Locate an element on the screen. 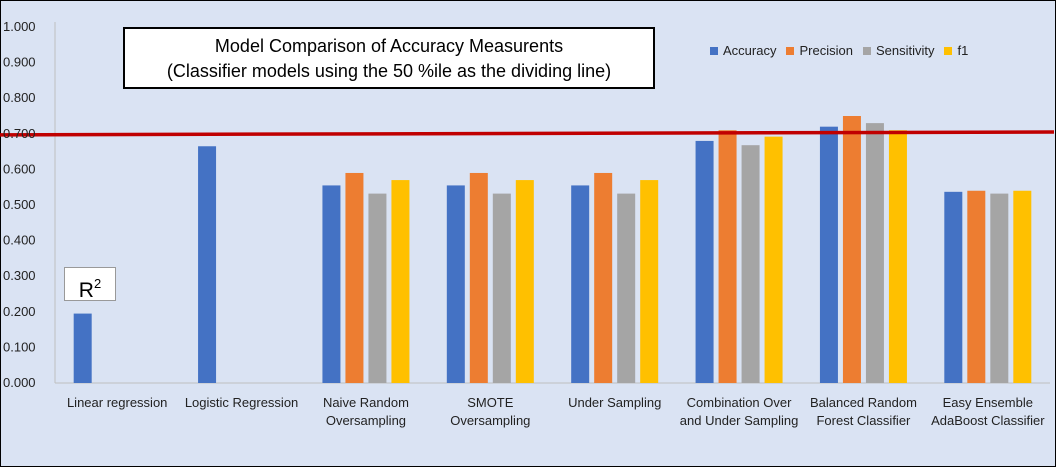 Image resolution: width=1056 pixels, height=467 pixels. legend-item-sensitivity: Sensitivity is located at coordinates (898, 50).